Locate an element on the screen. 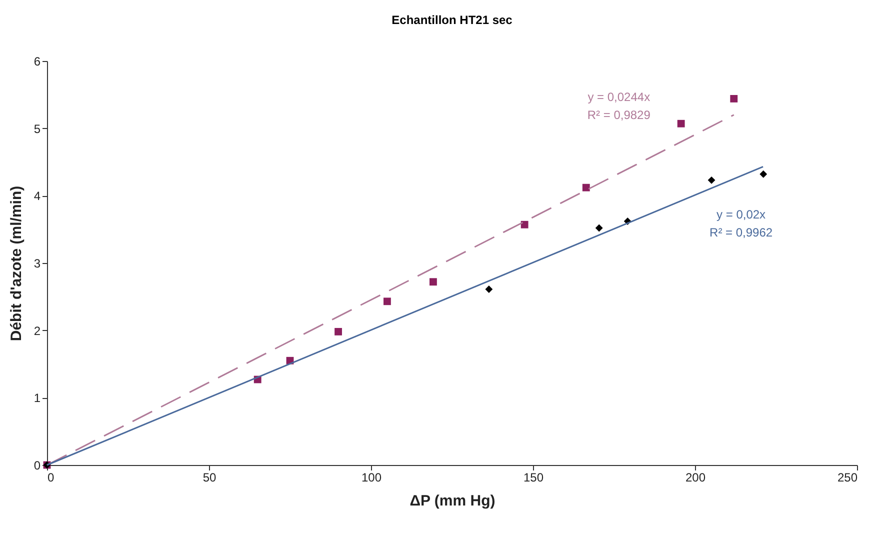  x-tick-label: 200 is located at coordinates (695, 477).